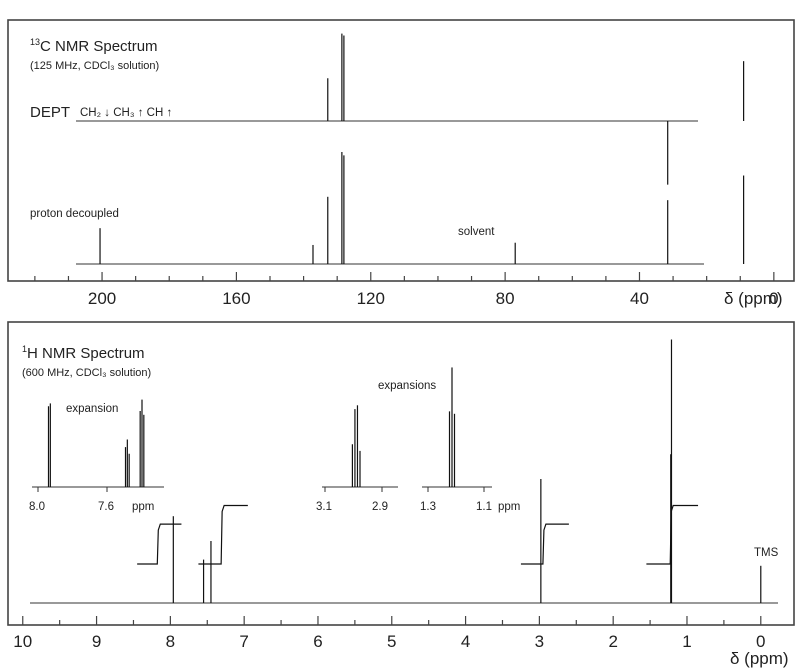 This screenshot has height=672, width=802. Describe the element at coordinates (143, 507) in the screenshot. I see `inset-aromatic-unit: ppm` at that location.